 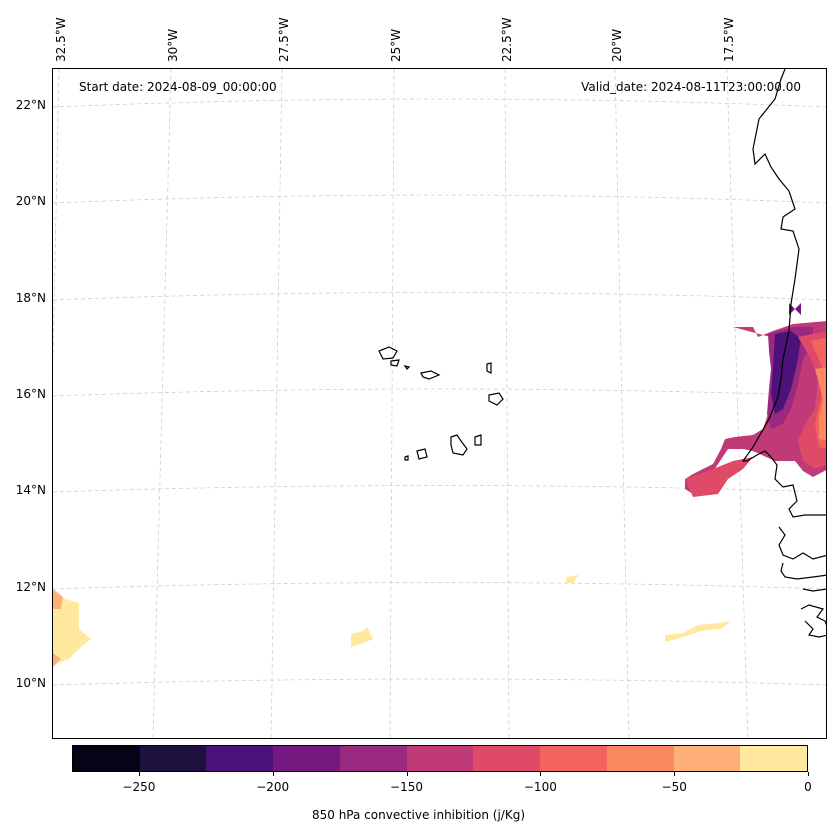 What do you see at coordinates (178, 87) in the screenshot?
I see `start-date-text: Start date: 2024-08-09_00:00:00` at bounding box center [178, 87].